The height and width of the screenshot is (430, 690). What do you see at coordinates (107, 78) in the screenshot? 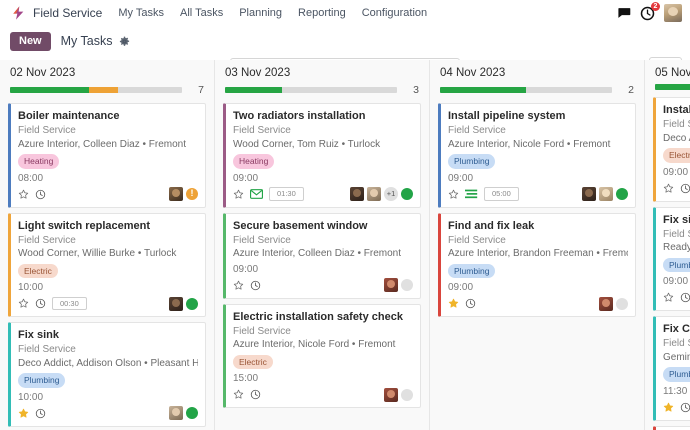
I see `kanban-column-header: 02 Nov 2023 7` at bounding box center [107, 78].